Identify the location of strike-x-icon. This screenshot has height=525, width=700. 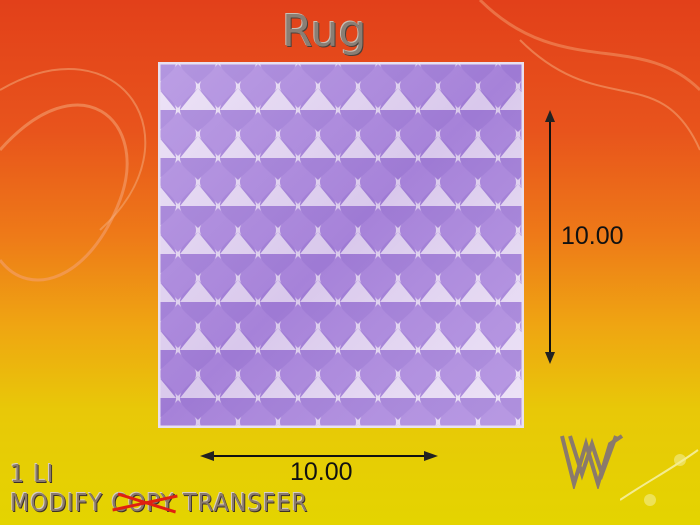
(145, 503).